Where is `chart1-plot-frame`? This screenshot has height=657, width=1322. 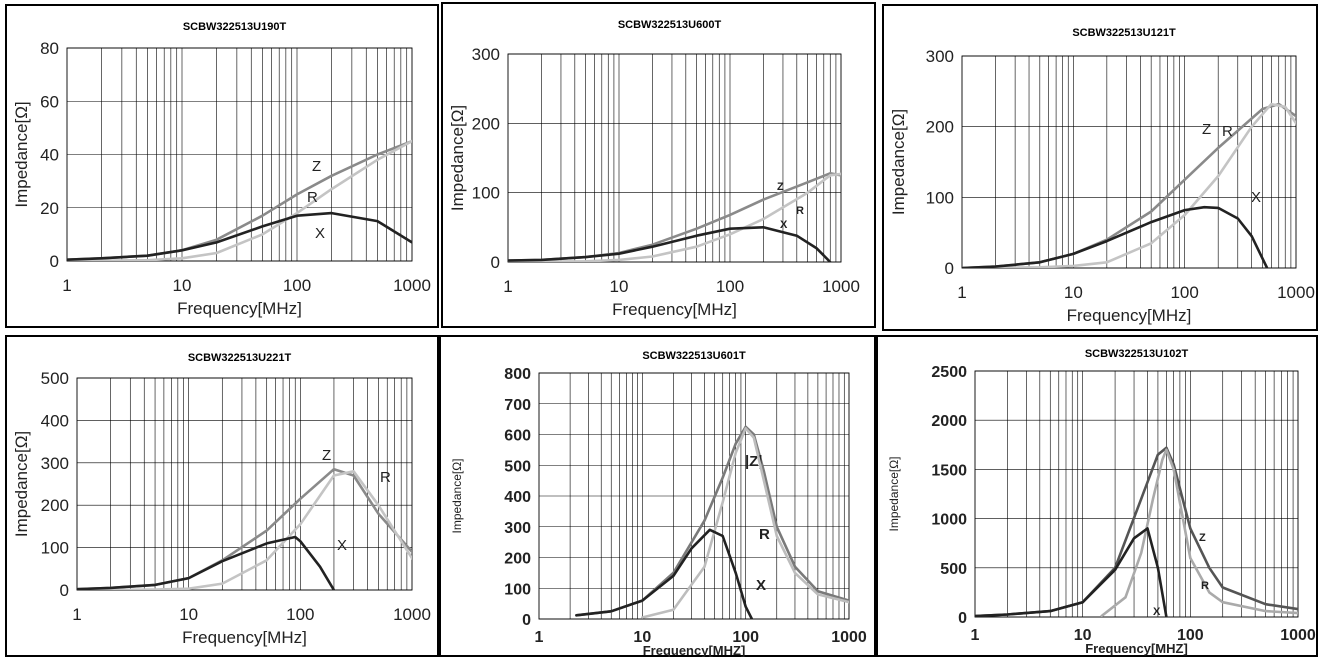
chart1-plot-frame is located at coordinates (239, 154).